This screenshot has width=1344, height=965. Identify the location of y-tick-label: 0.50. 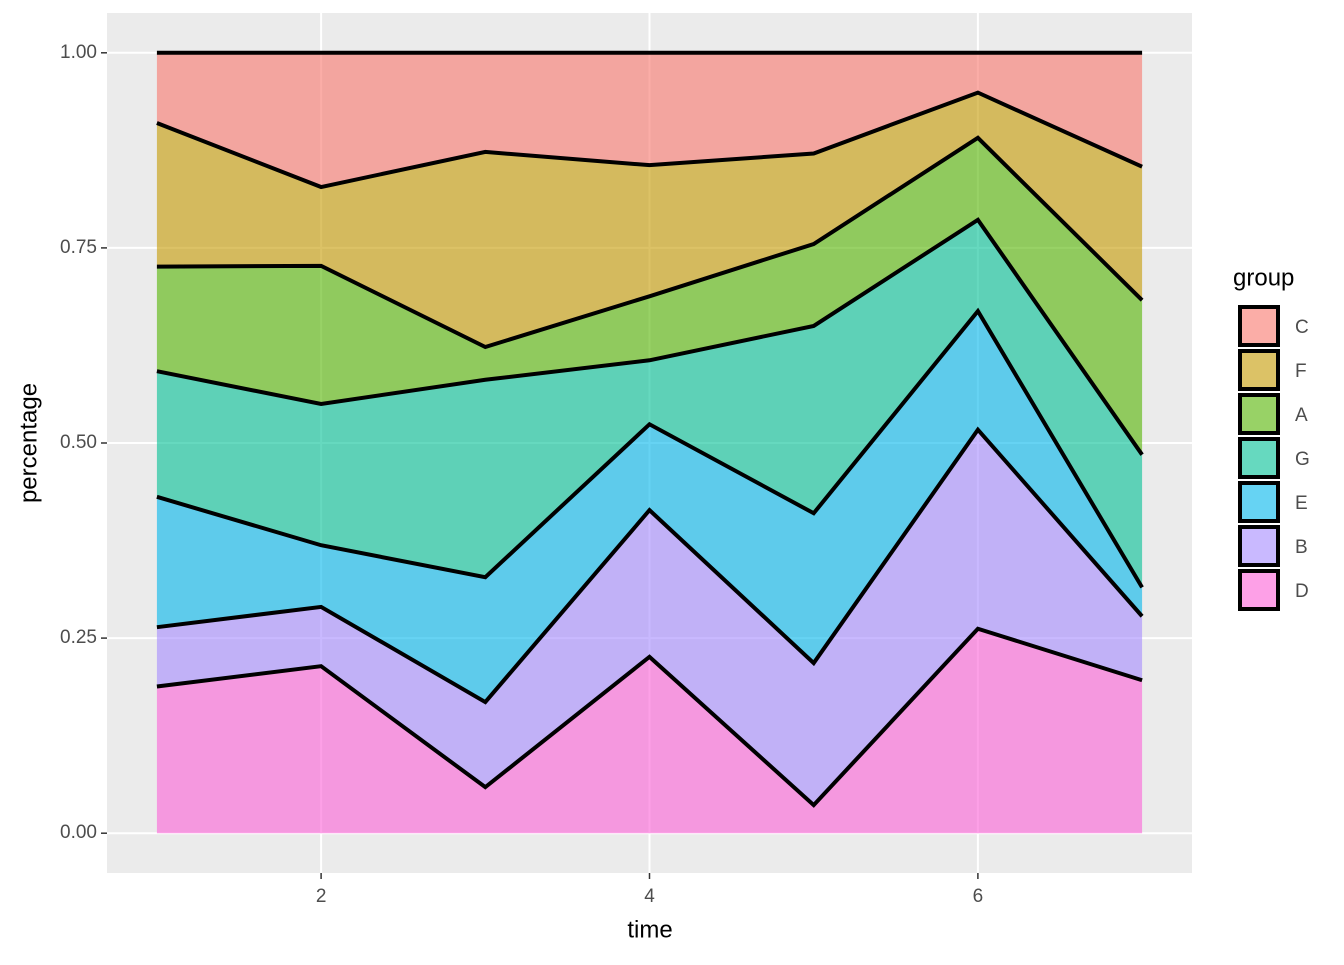
(78, 442).